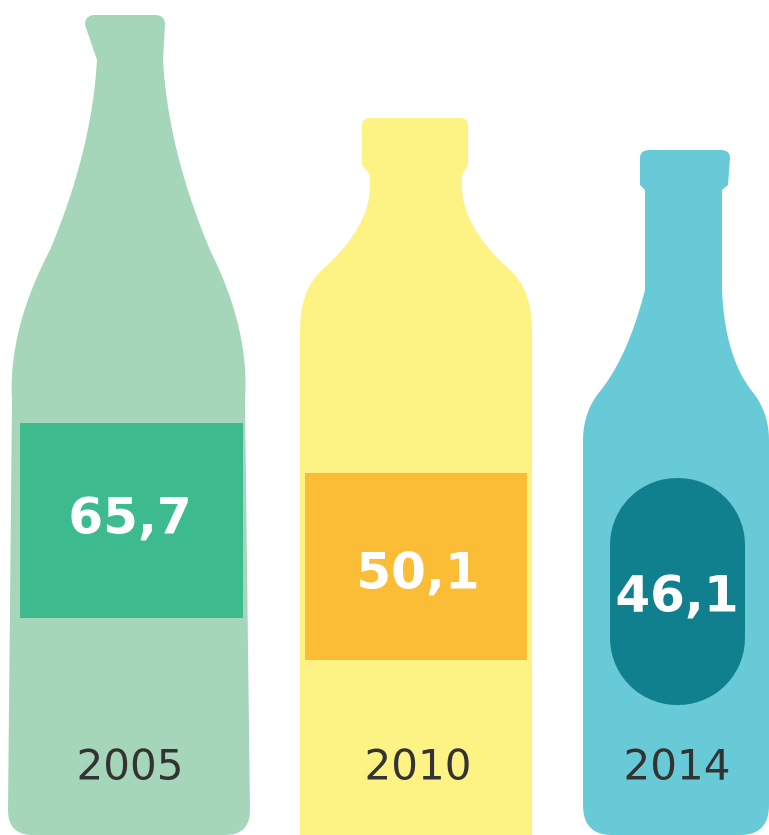 The width and height of the screenshot is (769, 835). I want to click on year-label: 2010, so click(418, 765).